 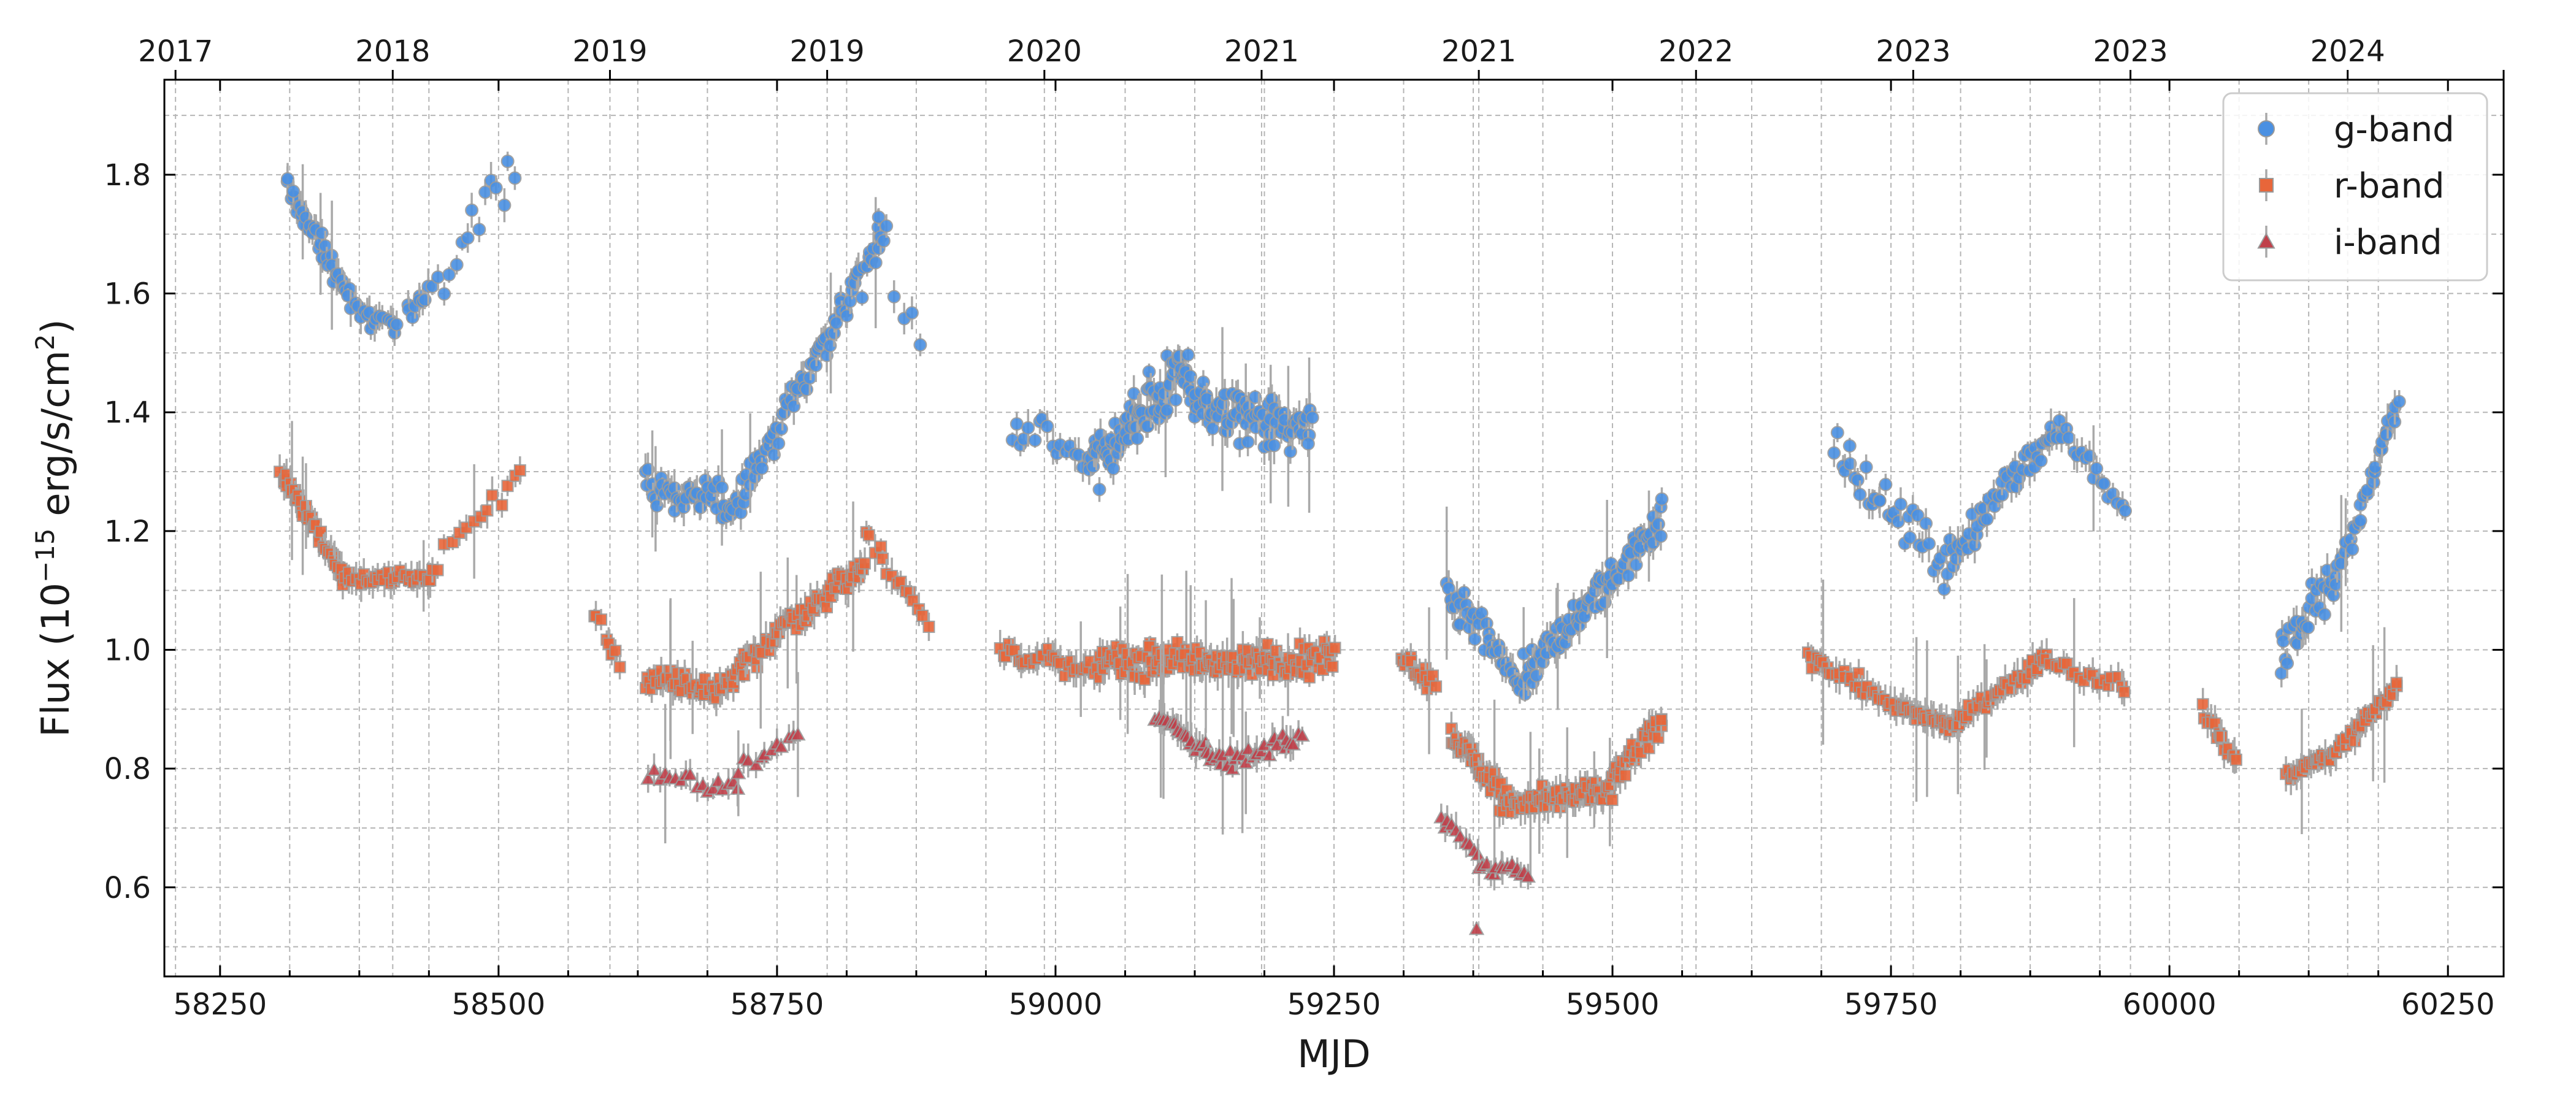 I want to click on y-tick-label: 1.6, so click(x=127, y=294).